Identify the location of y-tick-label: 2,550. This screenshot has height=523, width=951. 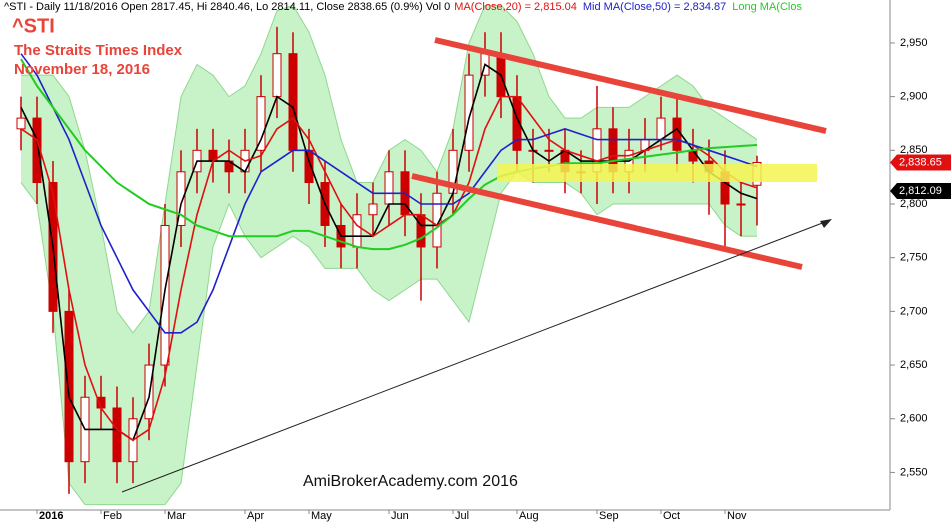
(914, 472).